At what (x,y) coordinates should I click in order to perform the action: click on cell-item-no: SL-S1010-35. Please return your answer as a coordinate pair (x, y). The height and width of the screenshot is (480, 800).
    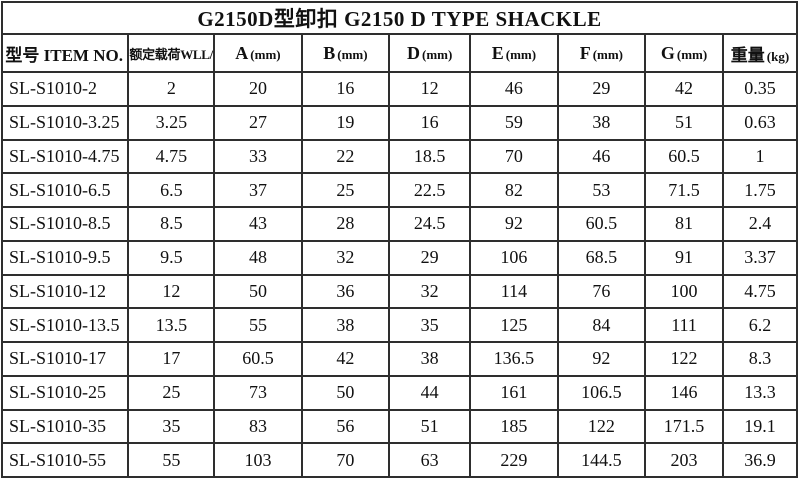
    Looking at the image, I should click on (65, 426).